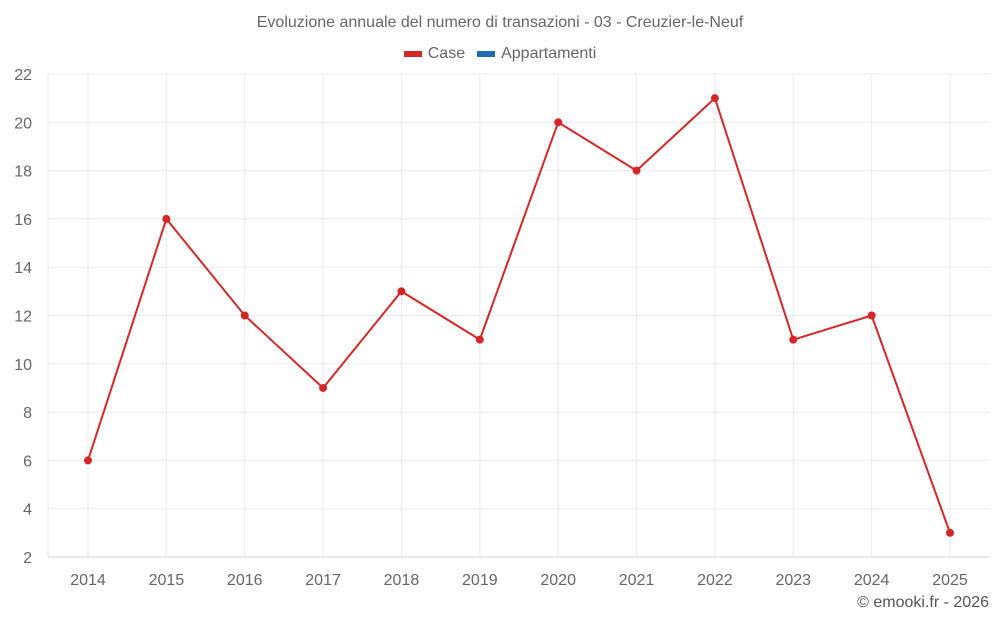  I want to click on x-tick-label: 2024, so click(872, 580).